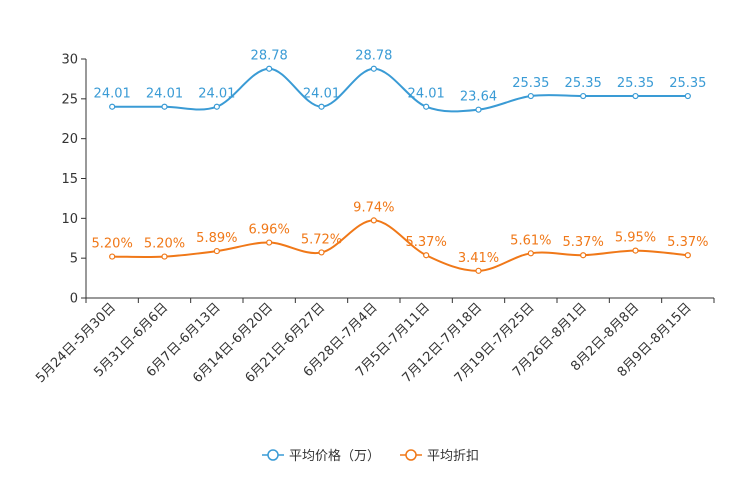 The image size is (744, 496). I want to click on y-tick-label: 30, so click(69, 60).